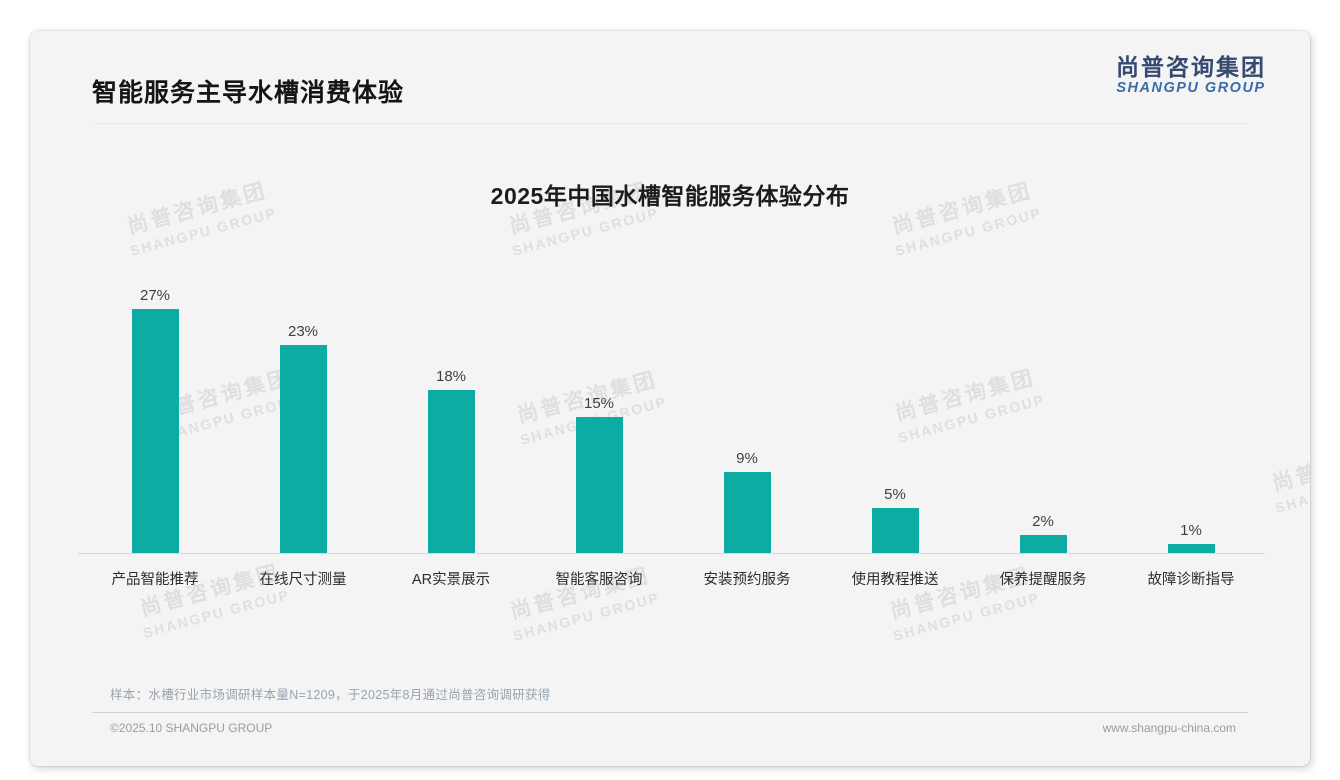 The height and width of the screenshot is (780, 1340). Describe the element at coordinates (670, 712) in the screenshot. I see `footer-divider` at that location.